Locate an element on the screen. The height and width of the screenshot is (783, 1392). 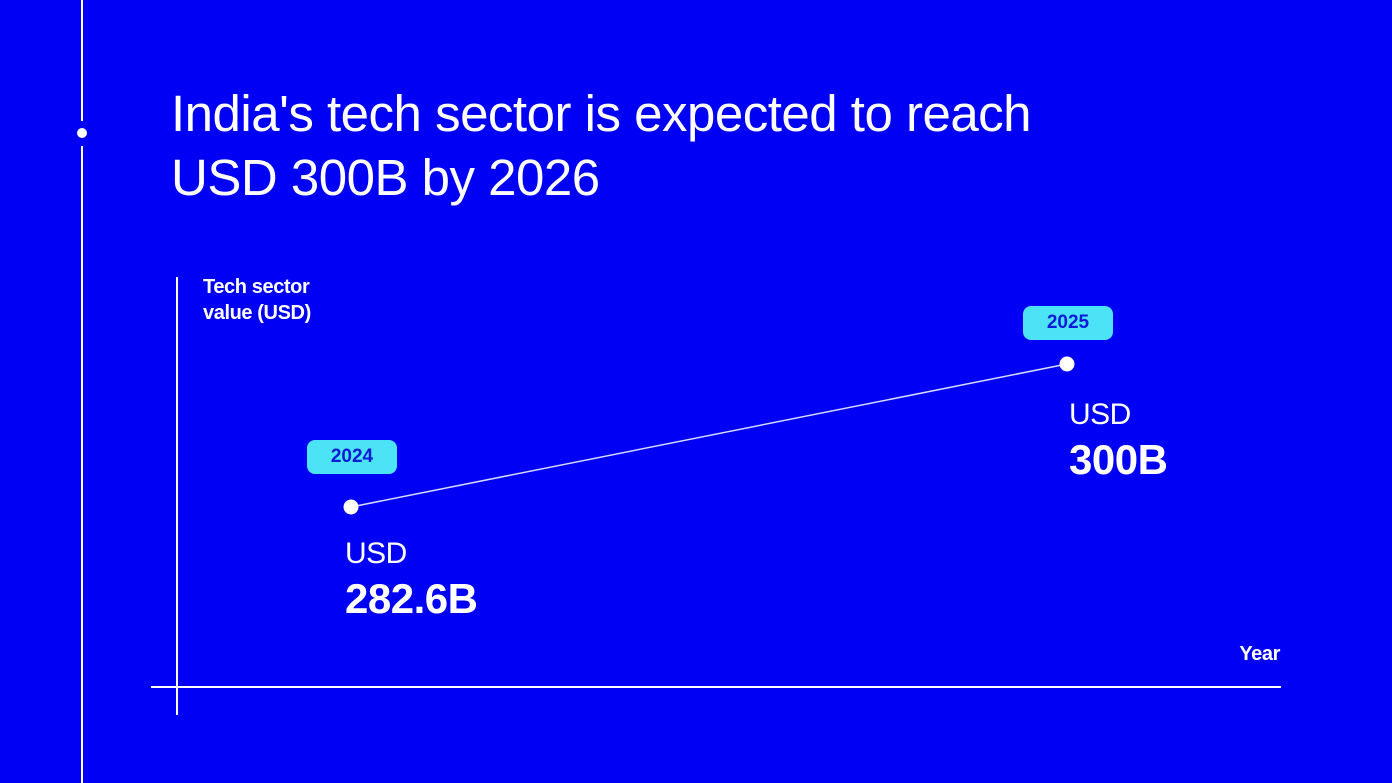
data-point-2025 is located at coordinates (1067, 364).